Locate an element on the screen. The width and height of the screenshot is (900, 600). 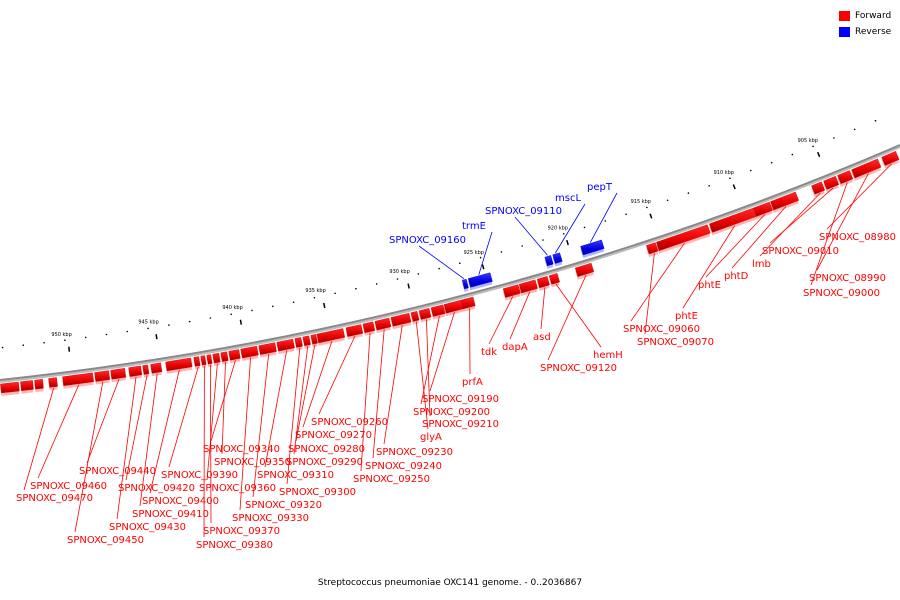
gene-label: SPNOXC_09380 is located at coordinates (234, 545).